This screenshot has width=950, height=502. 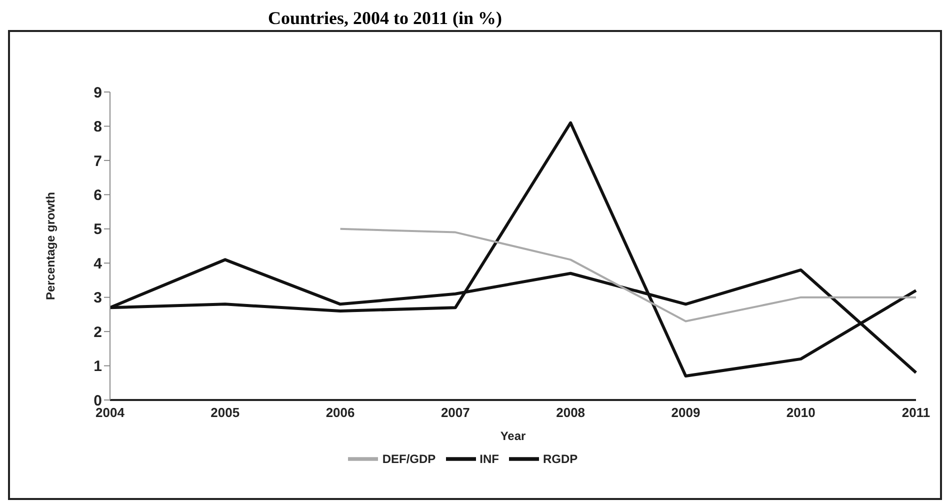 I want to click on x-tick-label: 2005, so click(x=225, y=412).